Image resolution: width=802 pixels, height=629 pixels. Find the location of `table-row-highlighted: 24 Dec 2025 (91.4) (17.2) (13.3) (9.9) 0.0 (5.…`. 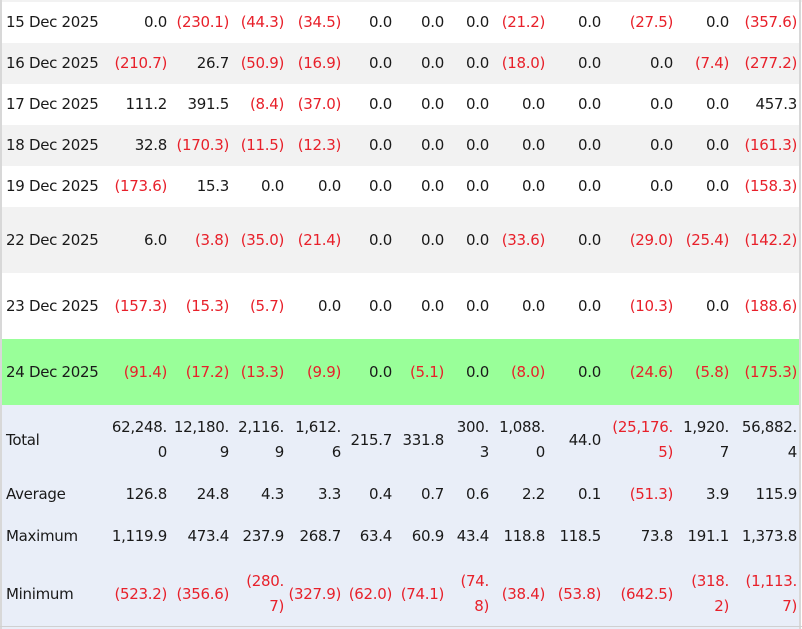

table-row-highlighted: 24 Dec 2025 (91.4) (17.2) (13.3) (9.9) 0.0 (5.… is located at coordinates (400, 372).